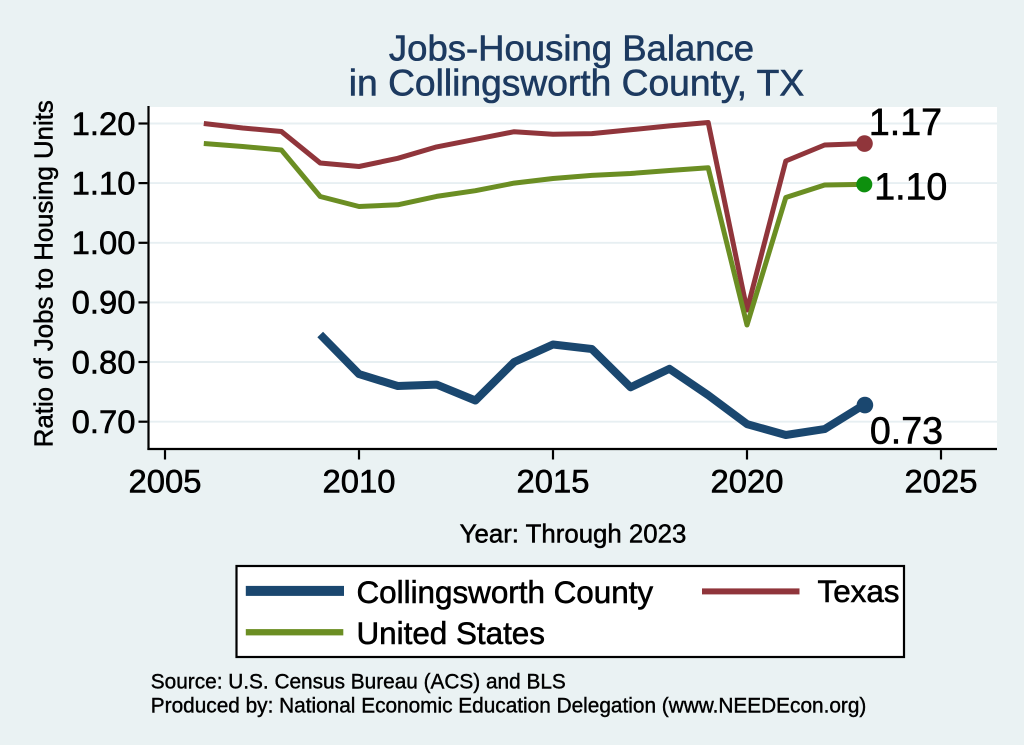 The image size is (1024, 745). I want to click on svg-text: 0.90, so click(104, 302).